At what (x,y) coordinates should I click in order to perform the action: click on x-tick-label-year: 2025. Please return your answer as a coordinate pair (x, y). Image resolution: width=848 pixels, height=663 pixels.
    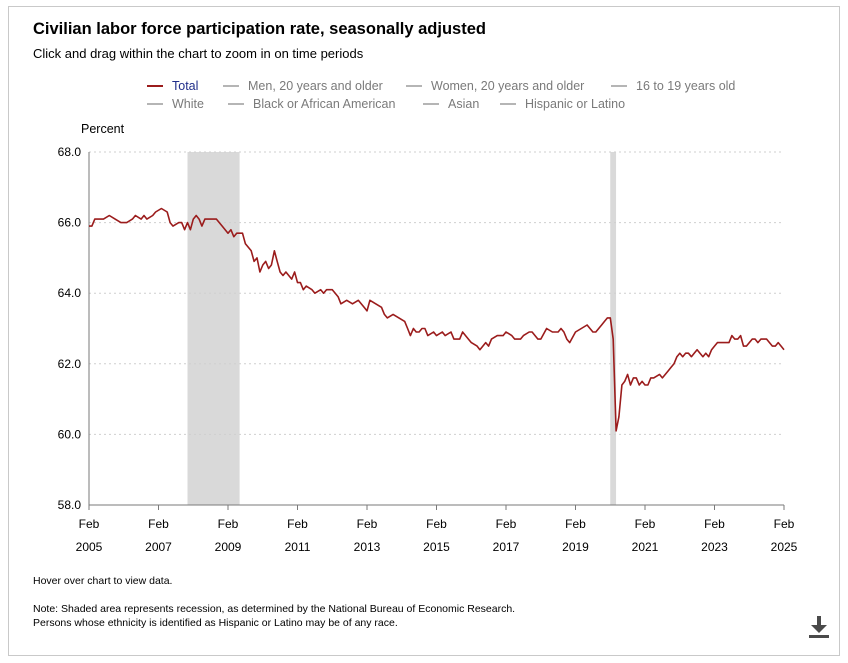
    Looking at the image, I should click on (784, 547).